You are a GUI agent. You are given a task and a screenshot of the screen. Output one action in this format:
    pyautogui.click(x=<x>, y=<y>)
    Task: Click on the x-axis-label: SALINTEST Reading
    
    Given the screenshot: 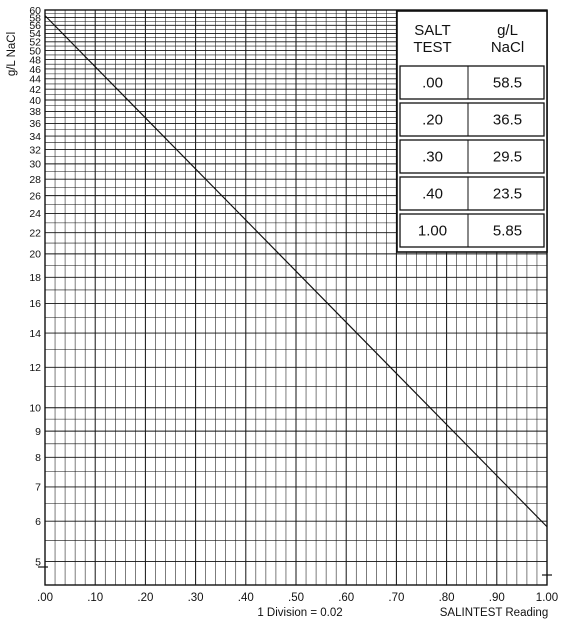 What is the action you would take?
    pyautogui.click(x=494, y=613)
    